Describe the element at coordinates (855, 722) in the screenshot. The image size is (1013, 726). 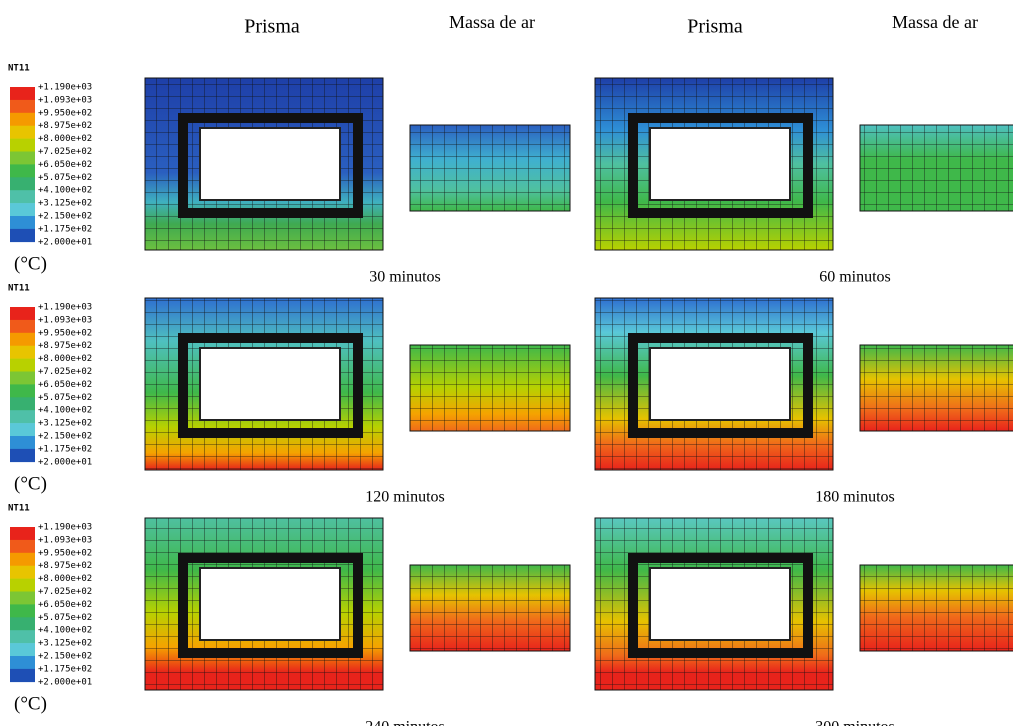
I see `time-caption: 300 minutos` at that location.